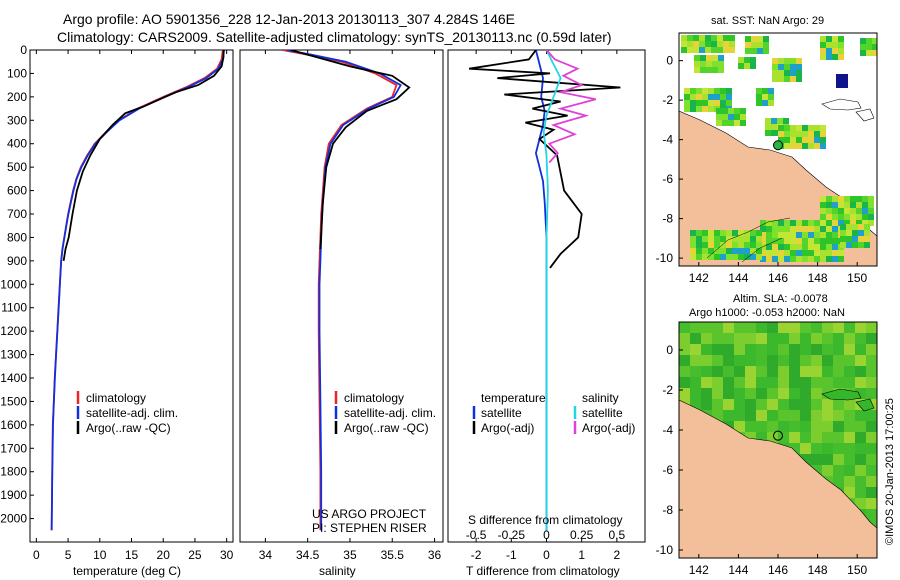 Image resolution: width=900 pixels, height=580 pixels. What do you see at coordinates (369, 528) in the screenshot?
I see `pi-label: PI: STEPHEN RISER` at bounding box center [369, 528].